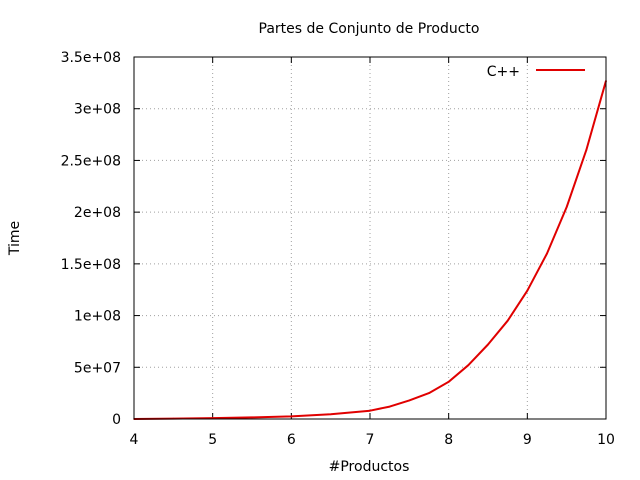  What do you see at coordinates (448, 440) in the screenshot?
I see `x-tick-label: 8` at bounding box center [448, 440].